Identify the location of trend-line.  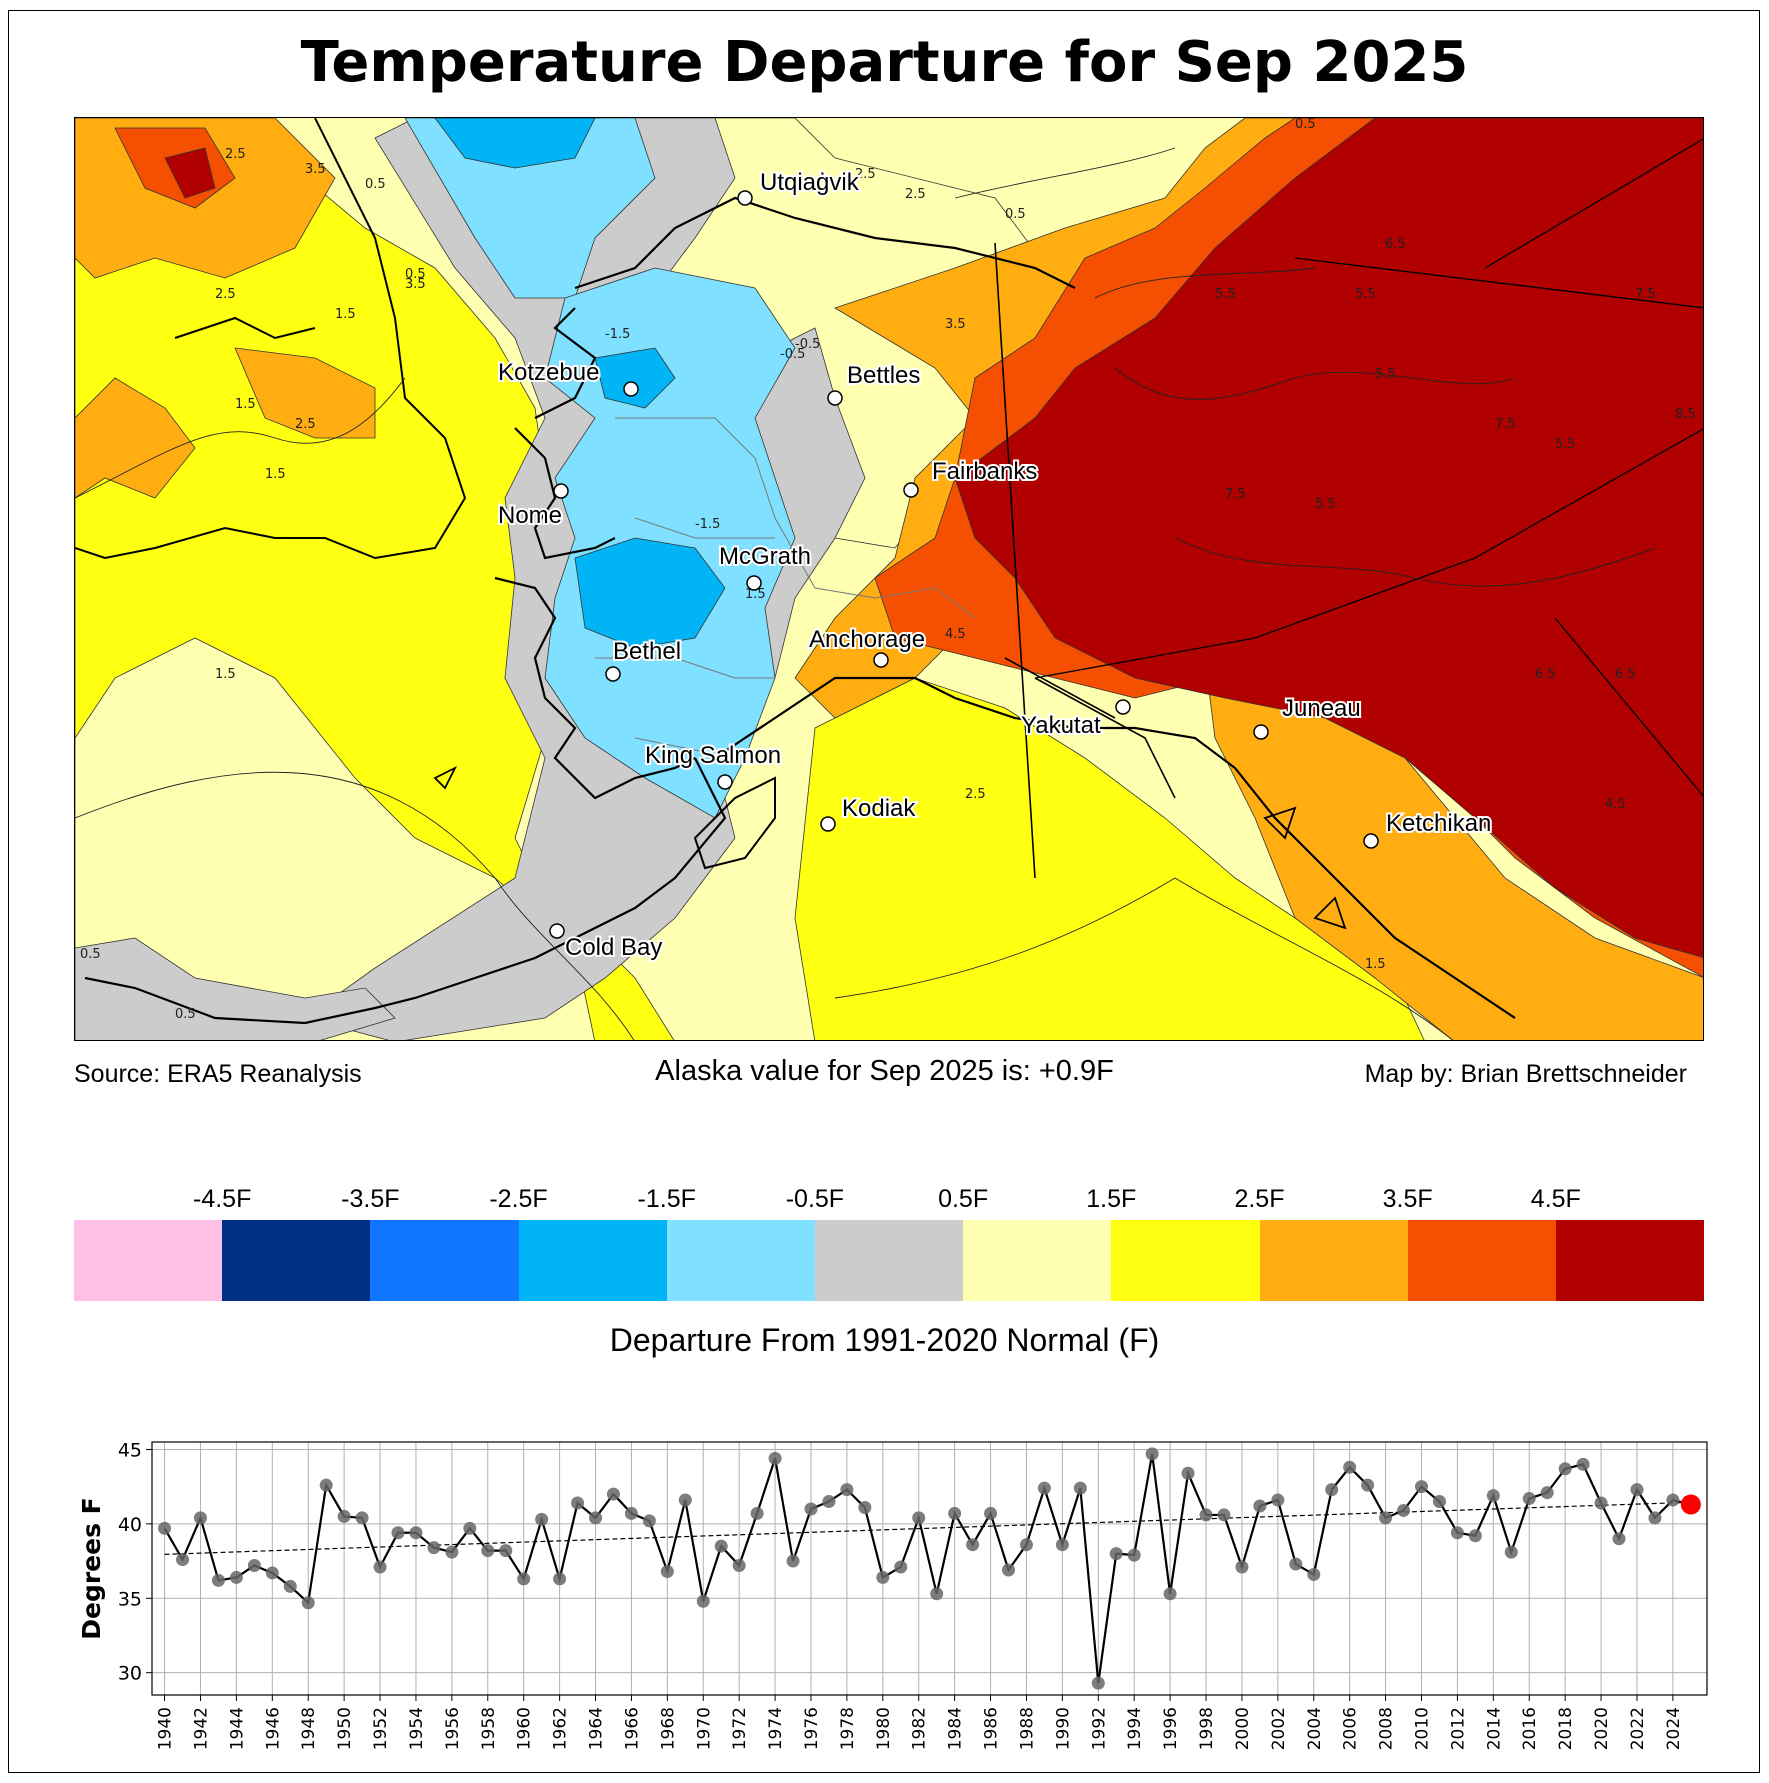
(927, 1528).